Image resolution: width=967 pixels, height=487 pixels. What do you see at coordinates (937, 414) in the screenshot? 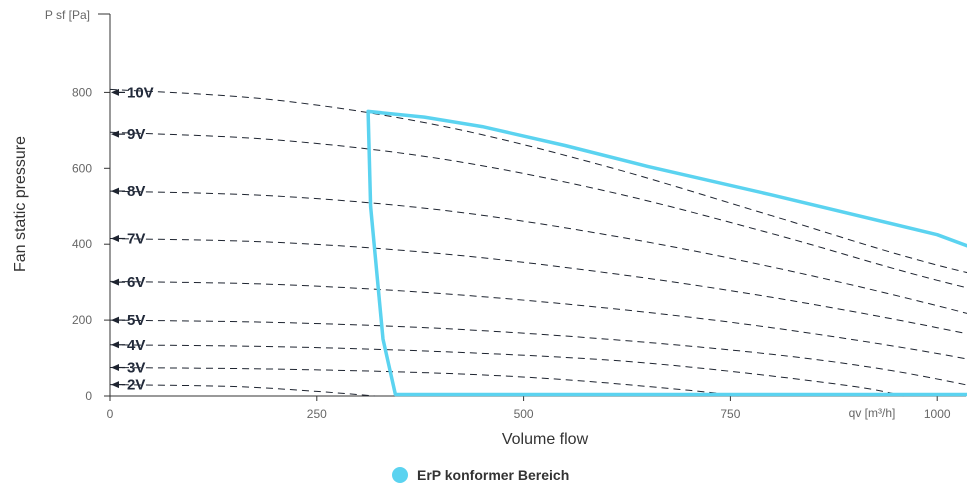
I see `x-tick-label: 1000` at bounding box center [937, 414].